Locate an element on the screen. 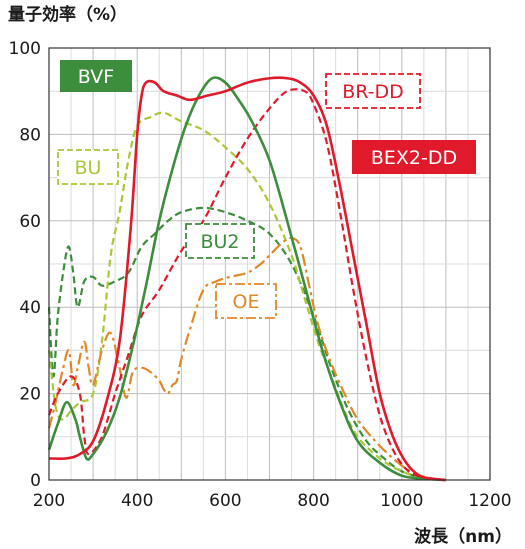 This screenshot has height=549, width=525. x-axis-label: 波長（nm） is located at coordinates (463, 536).